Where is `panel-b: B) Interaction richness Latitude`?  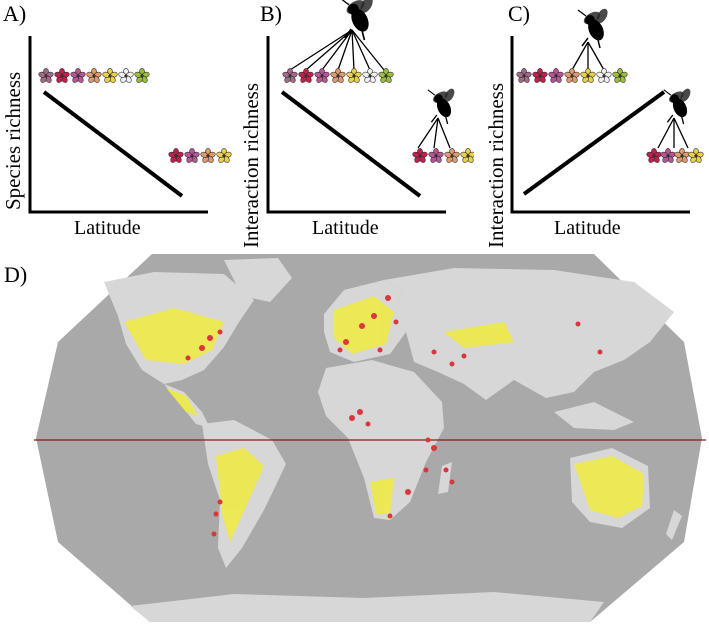 panel-b: B) Interaction richness Latitude is located at coordinates (356, 125).